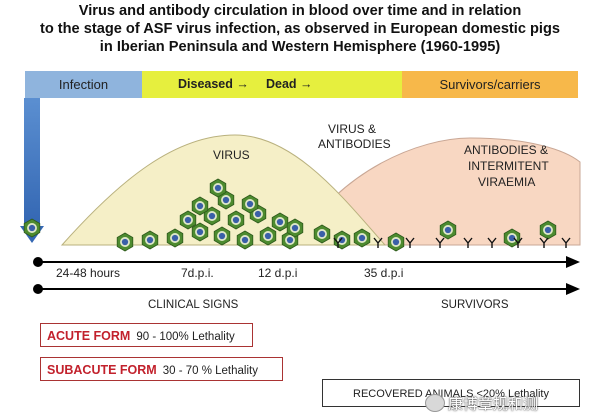 This screenshot has height=420, width=600. Describe the element at coordinates (508, 166) in the screenshot. I see `antibodies-label-2: INTERMITENT` at that location.